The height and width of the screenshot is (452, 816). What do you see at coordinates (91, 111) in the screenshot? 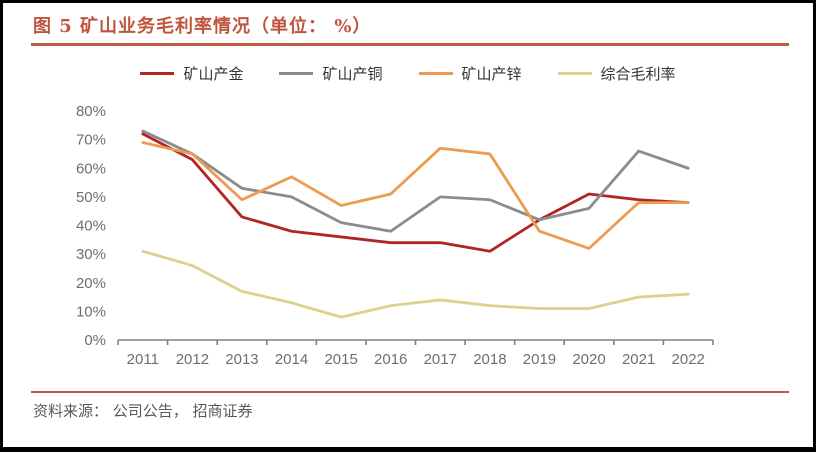
I see `y-axis-label: 80%` at bounding box center [91, 111].